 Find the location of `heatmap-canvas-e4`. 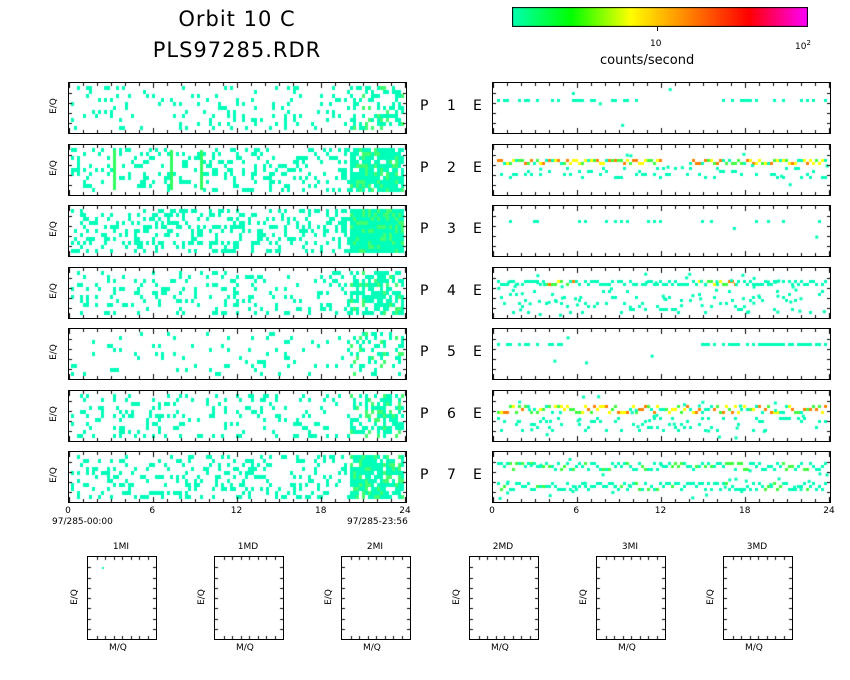

heatmap-canvas-e4 is located at coordinates (661, 293).